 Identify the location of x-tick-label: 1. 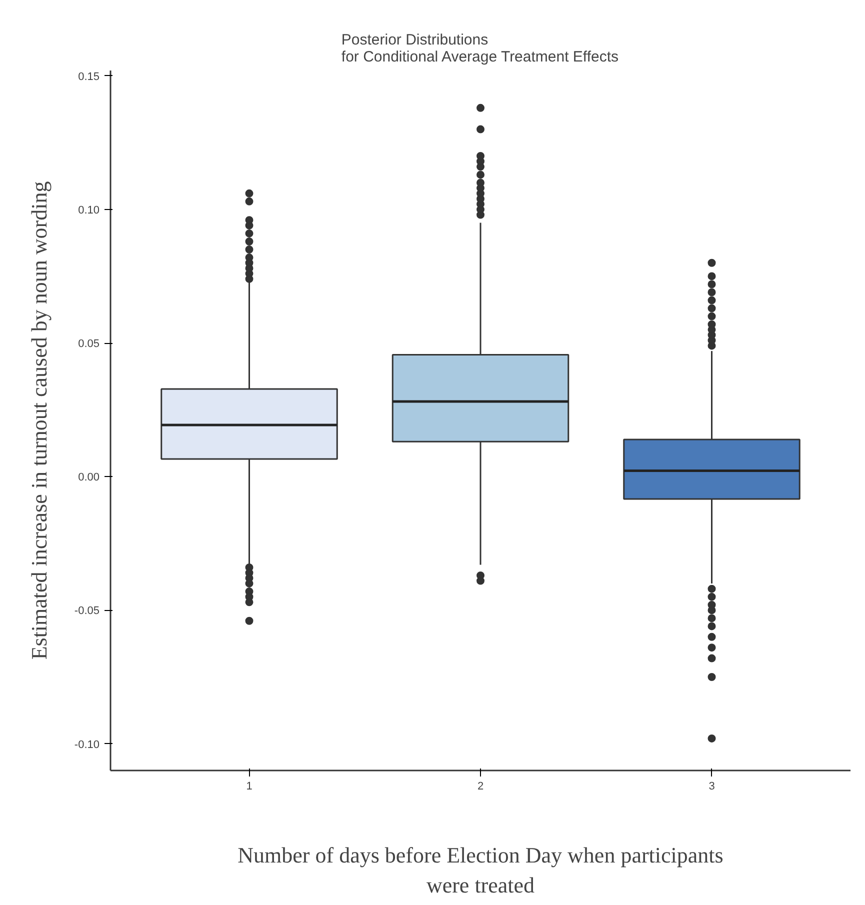
(249, 786).